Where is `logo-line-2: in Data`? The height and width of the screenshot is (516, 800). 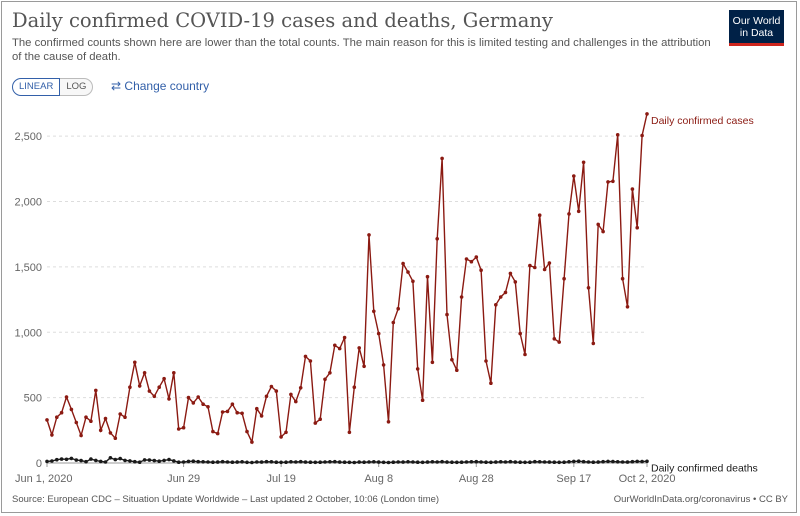
logo-line-2: in Data is located at coordinates (756, 33).